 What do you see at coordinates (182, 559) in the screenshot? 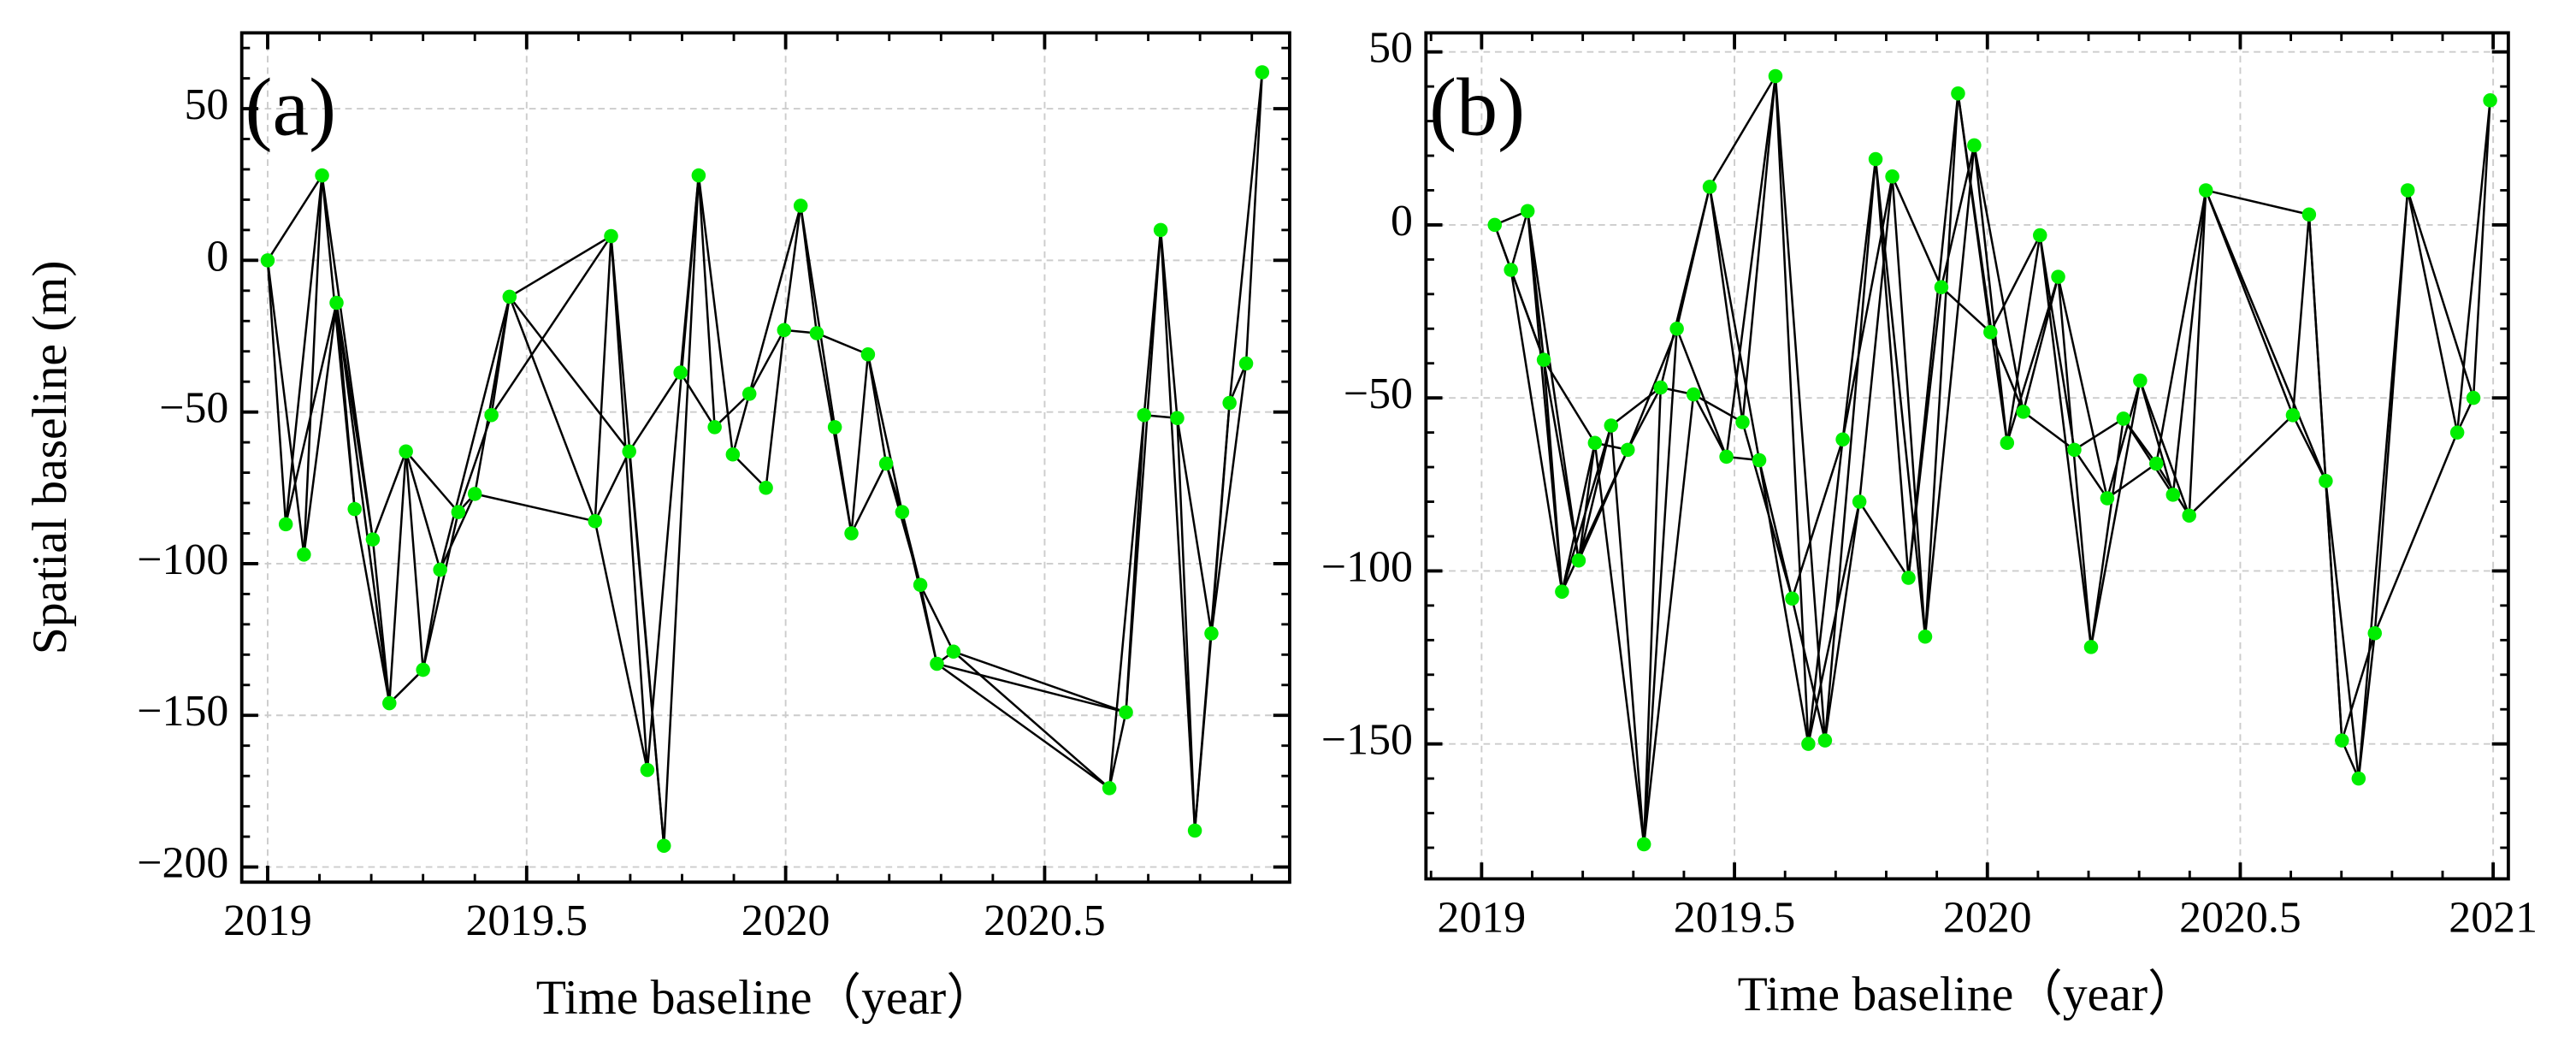
I see `y-tick-label: −100` at bounding box center [182, 559].